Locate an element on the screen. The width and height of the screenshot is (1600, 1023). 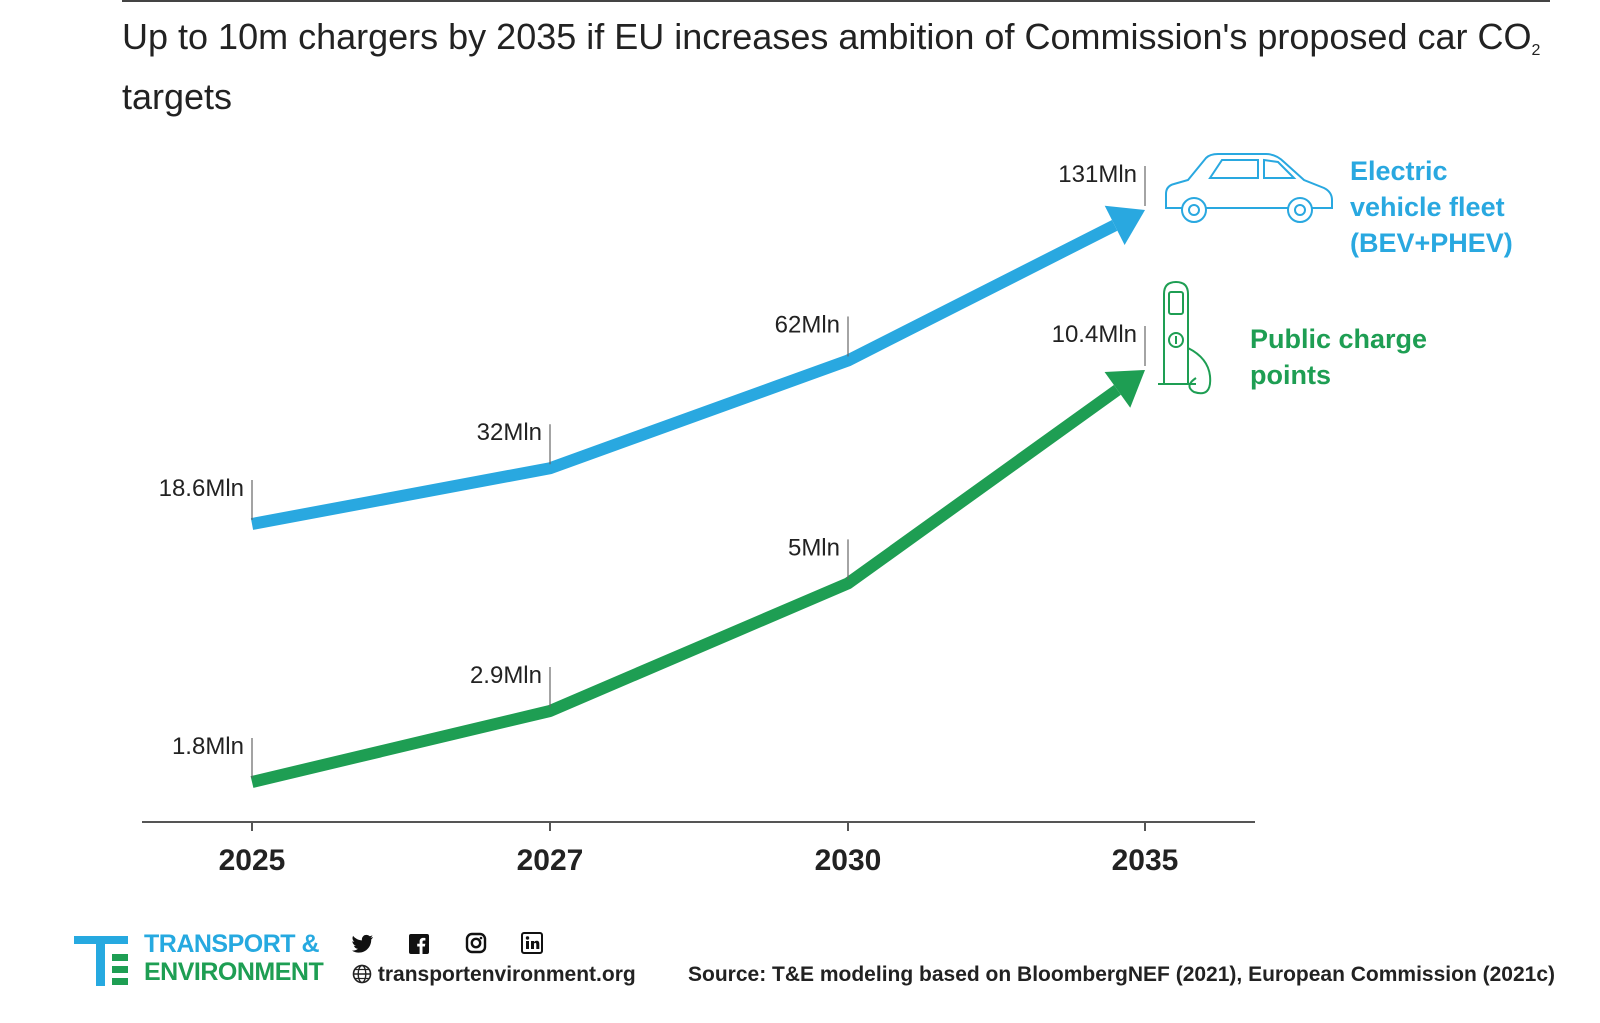
te-logo is located at coordinates (101, 961).